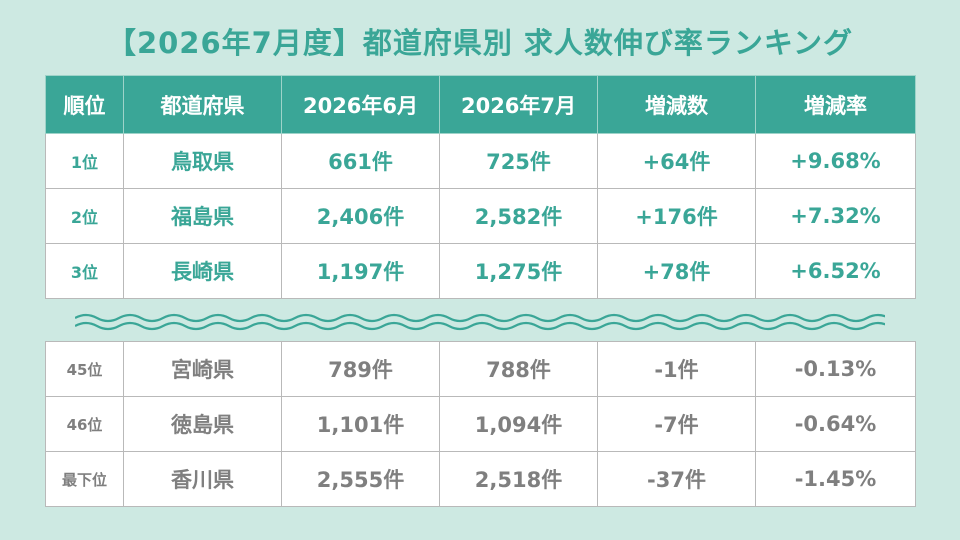  I want to click on wave-line-upper, so click(480, 318).